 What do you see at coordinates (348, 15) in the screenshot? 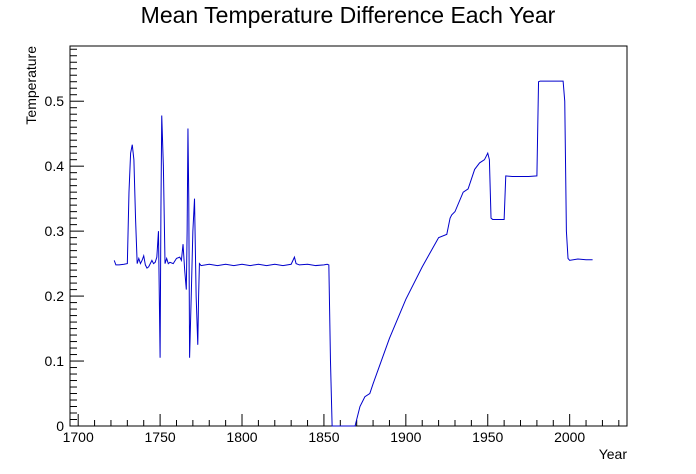
I see `chart-title: Mean Temperature Difference Each Year` at bounding box center [348, 15].